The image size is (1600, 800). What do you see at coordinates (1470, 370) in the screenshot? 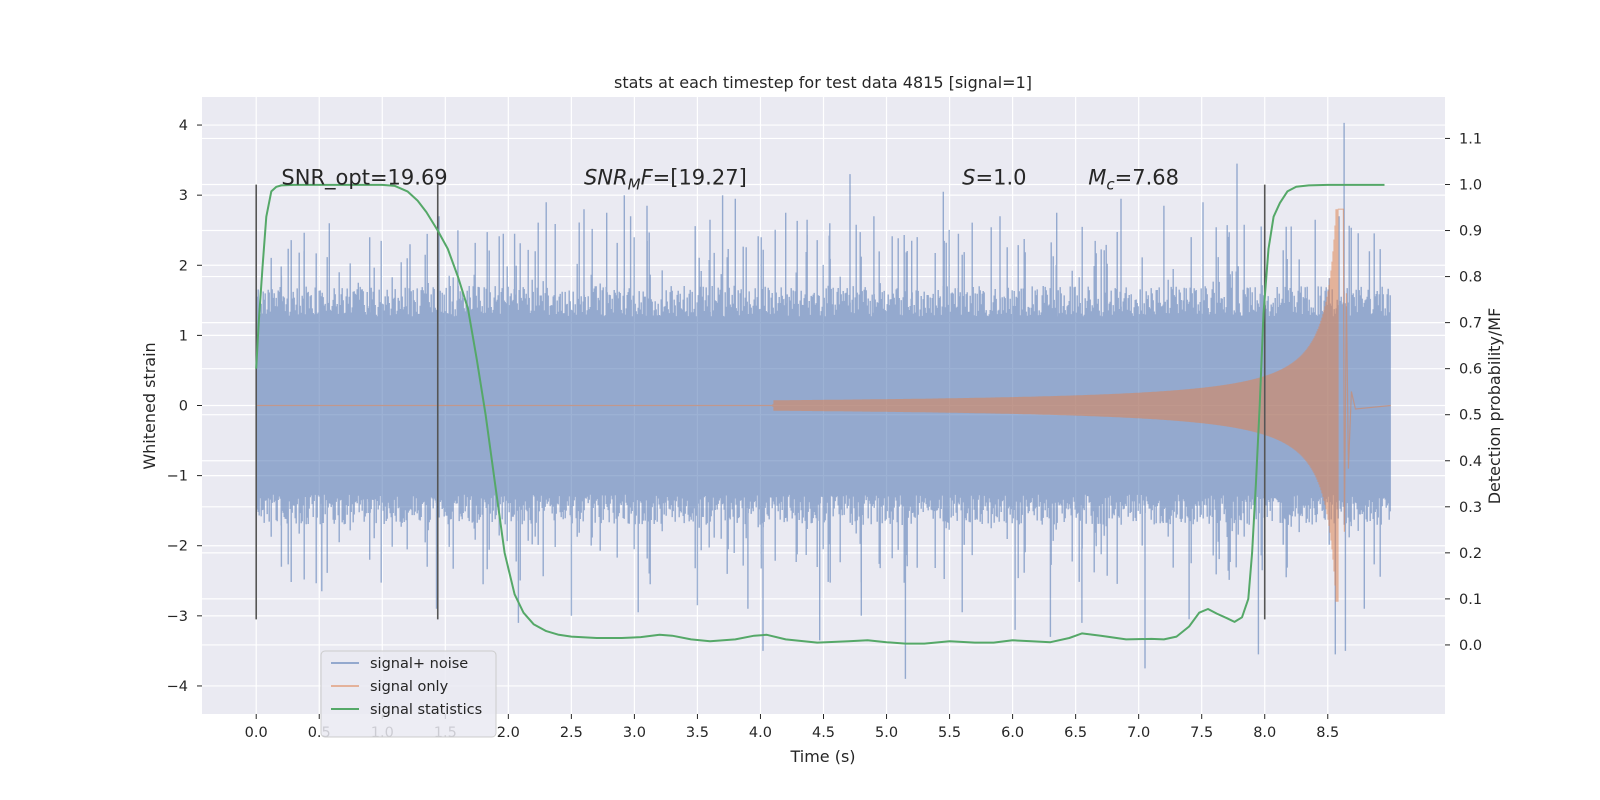
I see `y2-tick-label: 0.6` at bounding box center [1470, 370].